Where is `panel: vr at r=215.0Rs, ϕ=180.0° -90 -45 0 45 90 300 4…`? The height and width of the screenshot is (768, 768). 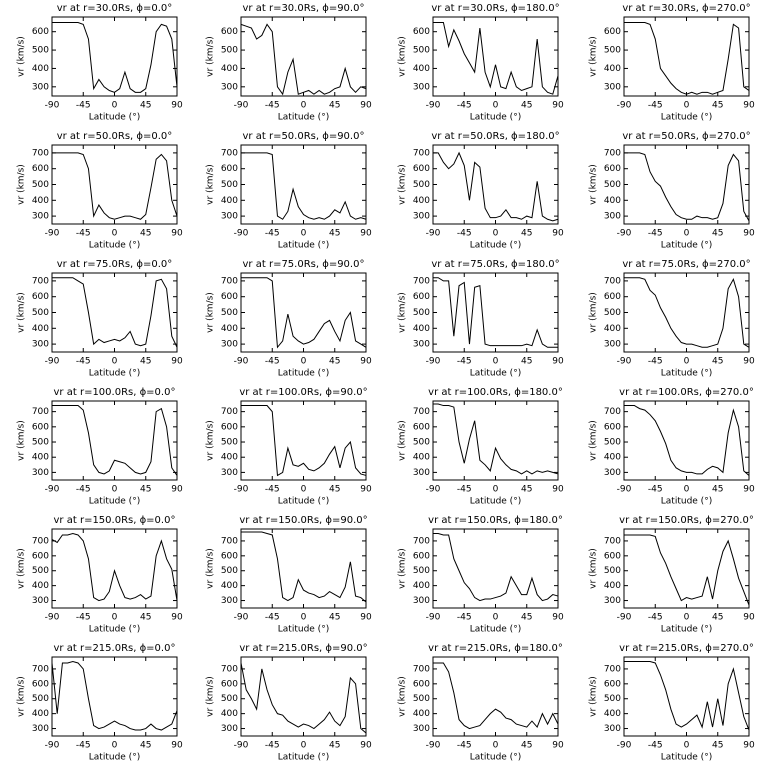
panel: vr at r=215.0Rs, ϕ=180.0° -90 -45 0 45 90 300 4… is located at coordinates (481, 703).